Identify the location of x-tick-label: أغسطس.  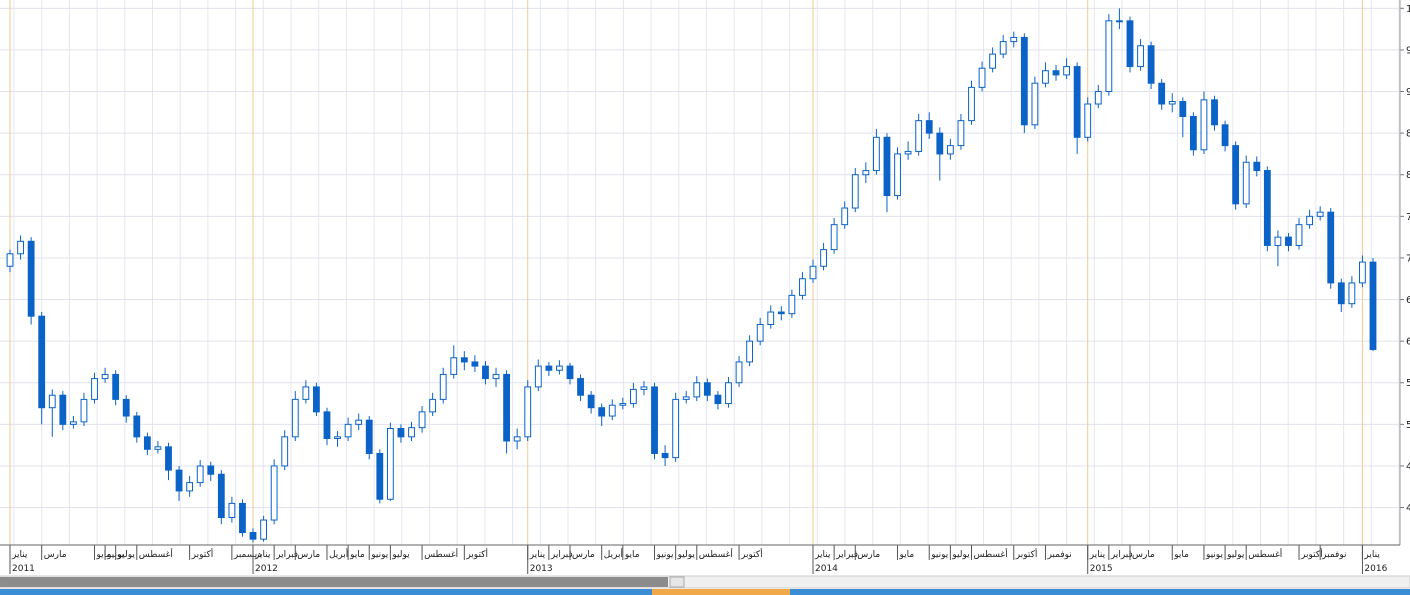
(156, 554).